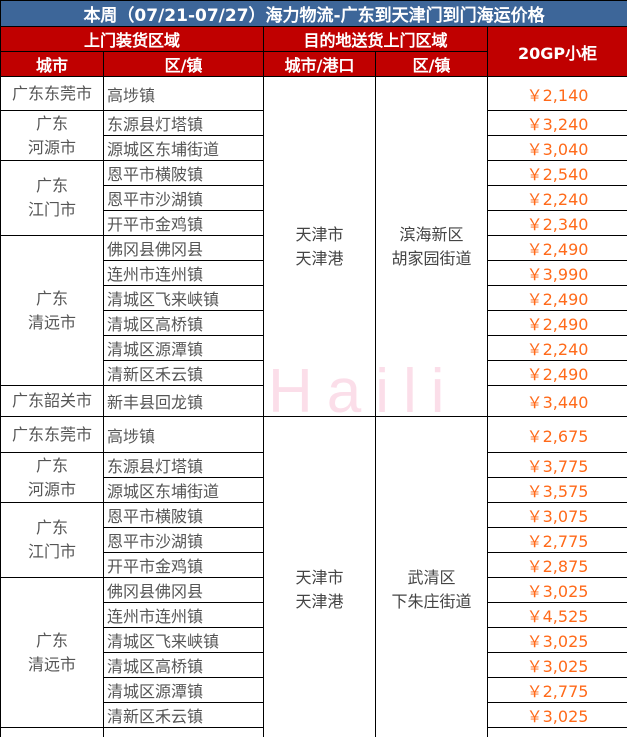  I want to click on table-row: 源城区东埔街道 ￥3,040, so click(314, 148).